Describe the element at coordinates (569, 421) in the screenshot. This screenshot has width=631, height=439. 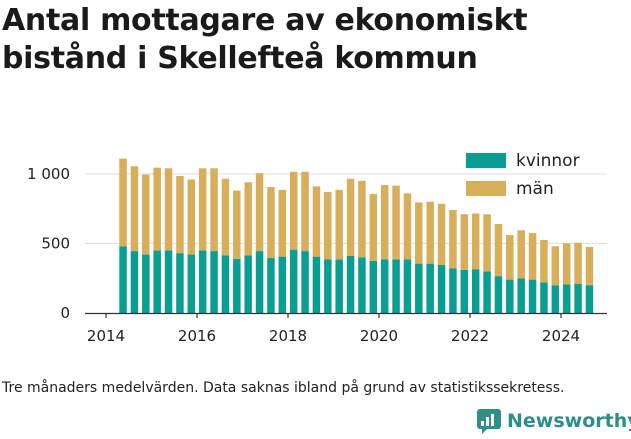
I see `brand-name: Newsworthy` at that location.